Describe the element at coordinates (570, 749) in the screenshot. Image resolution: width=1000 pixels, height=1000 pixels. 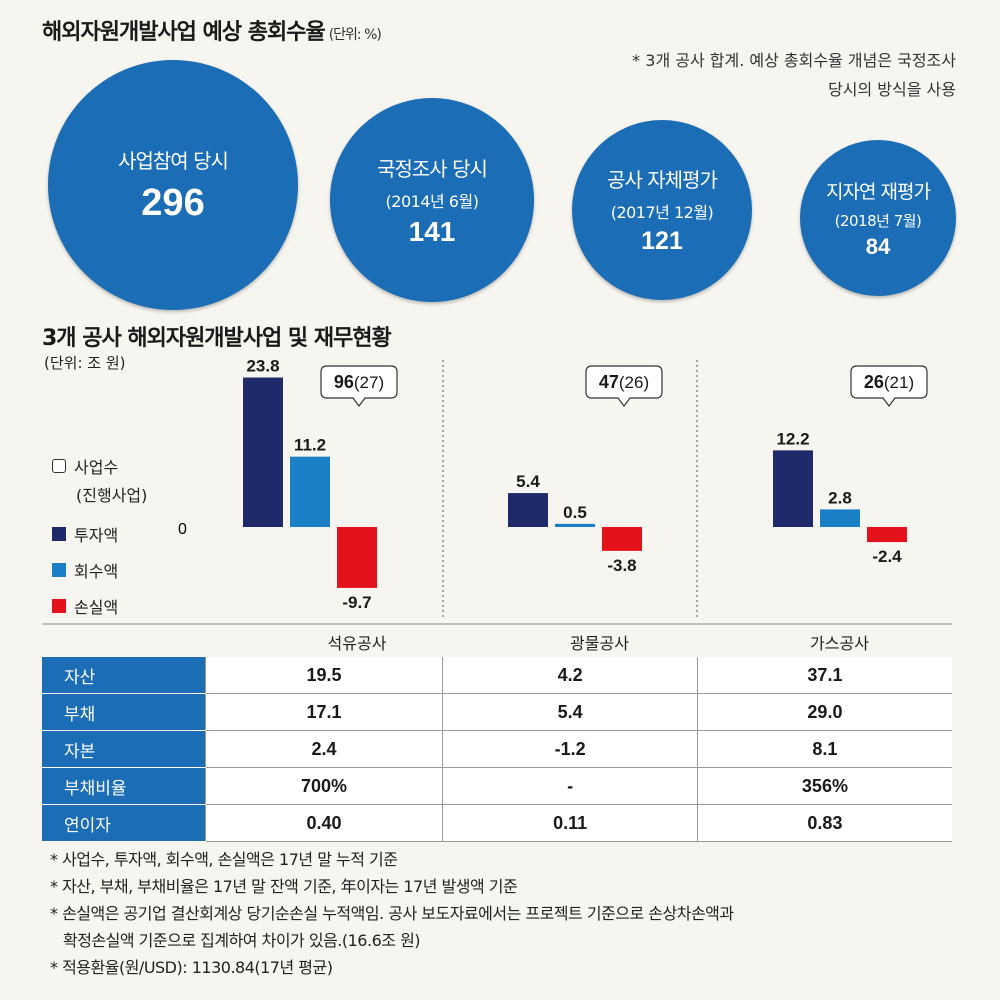
I see `cell: -1.2` at that location.